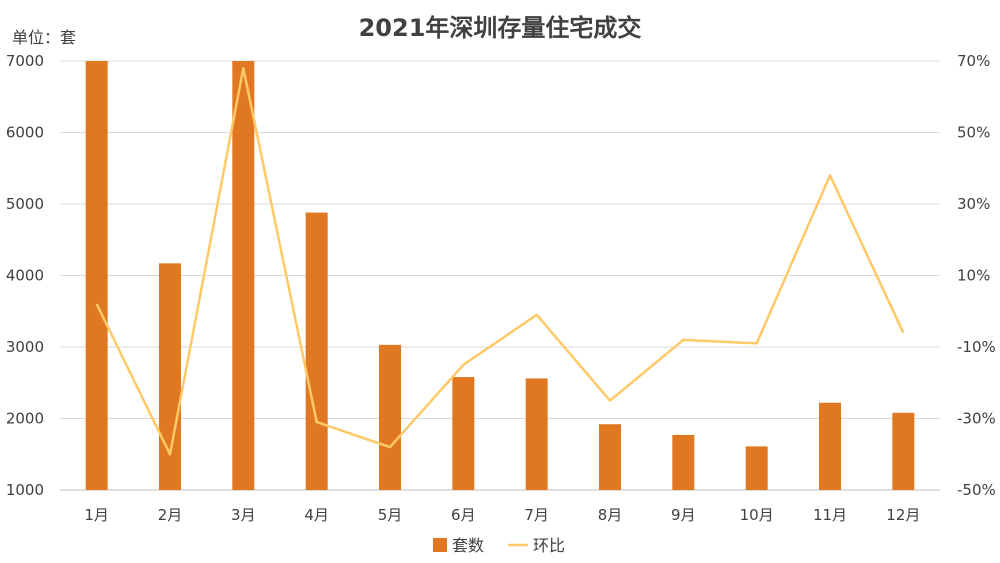  Describe the element at coordinates (25, 276) in the screenshot. I see `y-left-tick: 4000` at that location.